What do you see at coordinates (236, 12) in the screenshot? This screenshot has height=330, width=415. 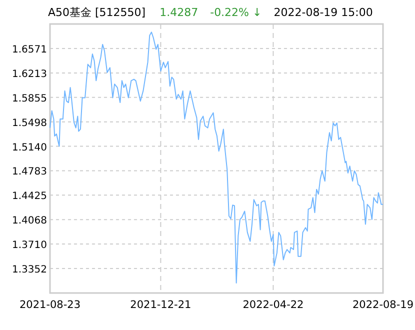 I see `text: -0.22% ↓` at bounding box center [236, 12].